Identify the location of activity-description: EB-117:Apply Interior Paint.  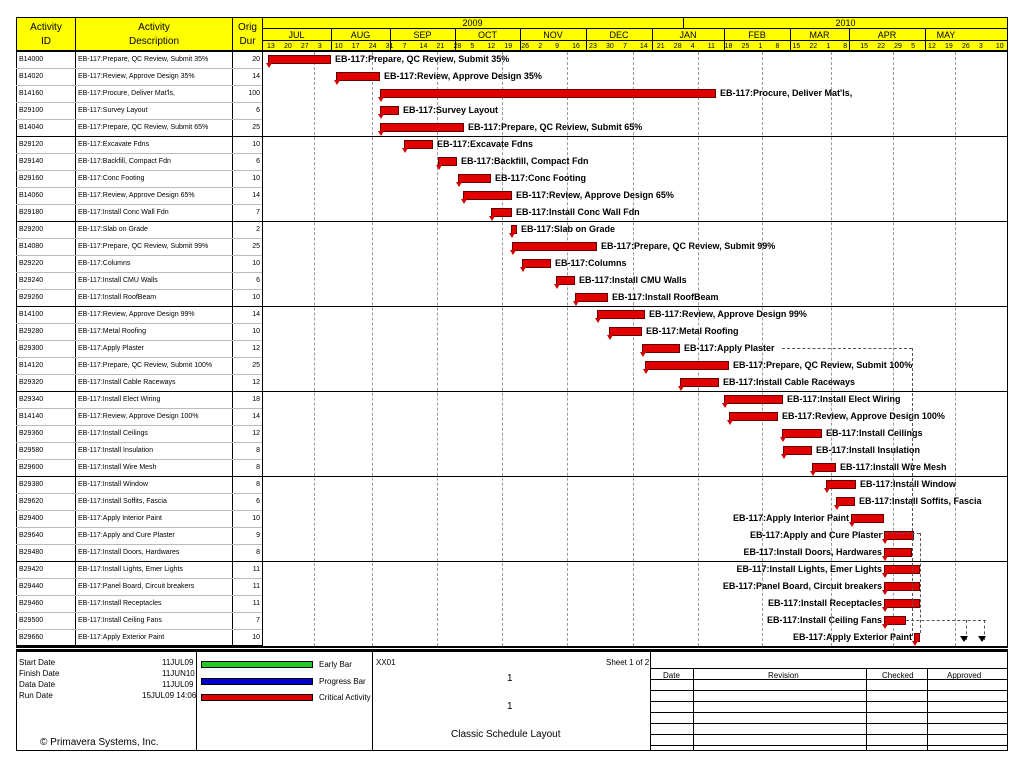
(120, 518).